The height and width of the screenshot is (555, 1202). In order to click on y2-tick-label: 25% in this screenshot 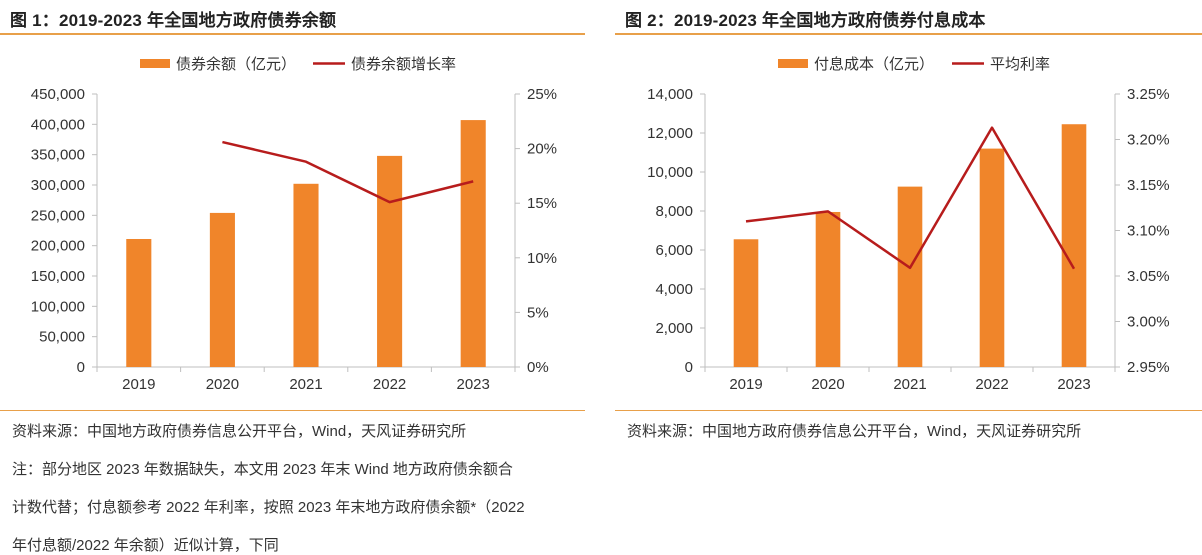, I will do `click(542, 94)`.